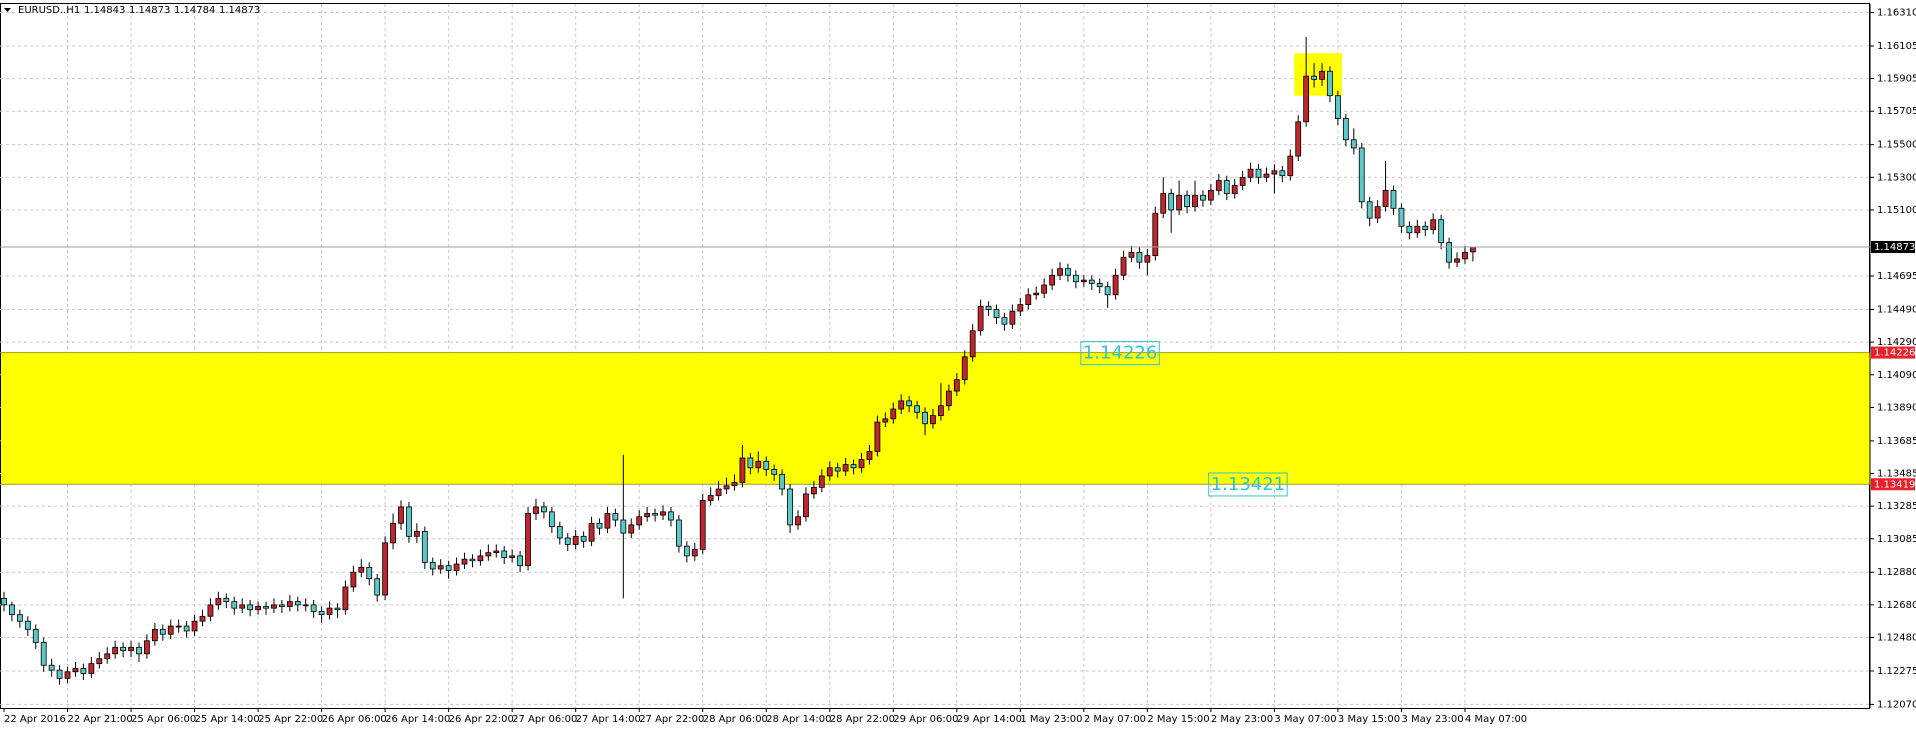 Image resolution: width=1916 pixels, height=729 pixels. What do you see at coordinates (1496, 719) in the screenshot?
I see `x-tick-label: 4 May 07:00` at bounding box center [1496, 719].